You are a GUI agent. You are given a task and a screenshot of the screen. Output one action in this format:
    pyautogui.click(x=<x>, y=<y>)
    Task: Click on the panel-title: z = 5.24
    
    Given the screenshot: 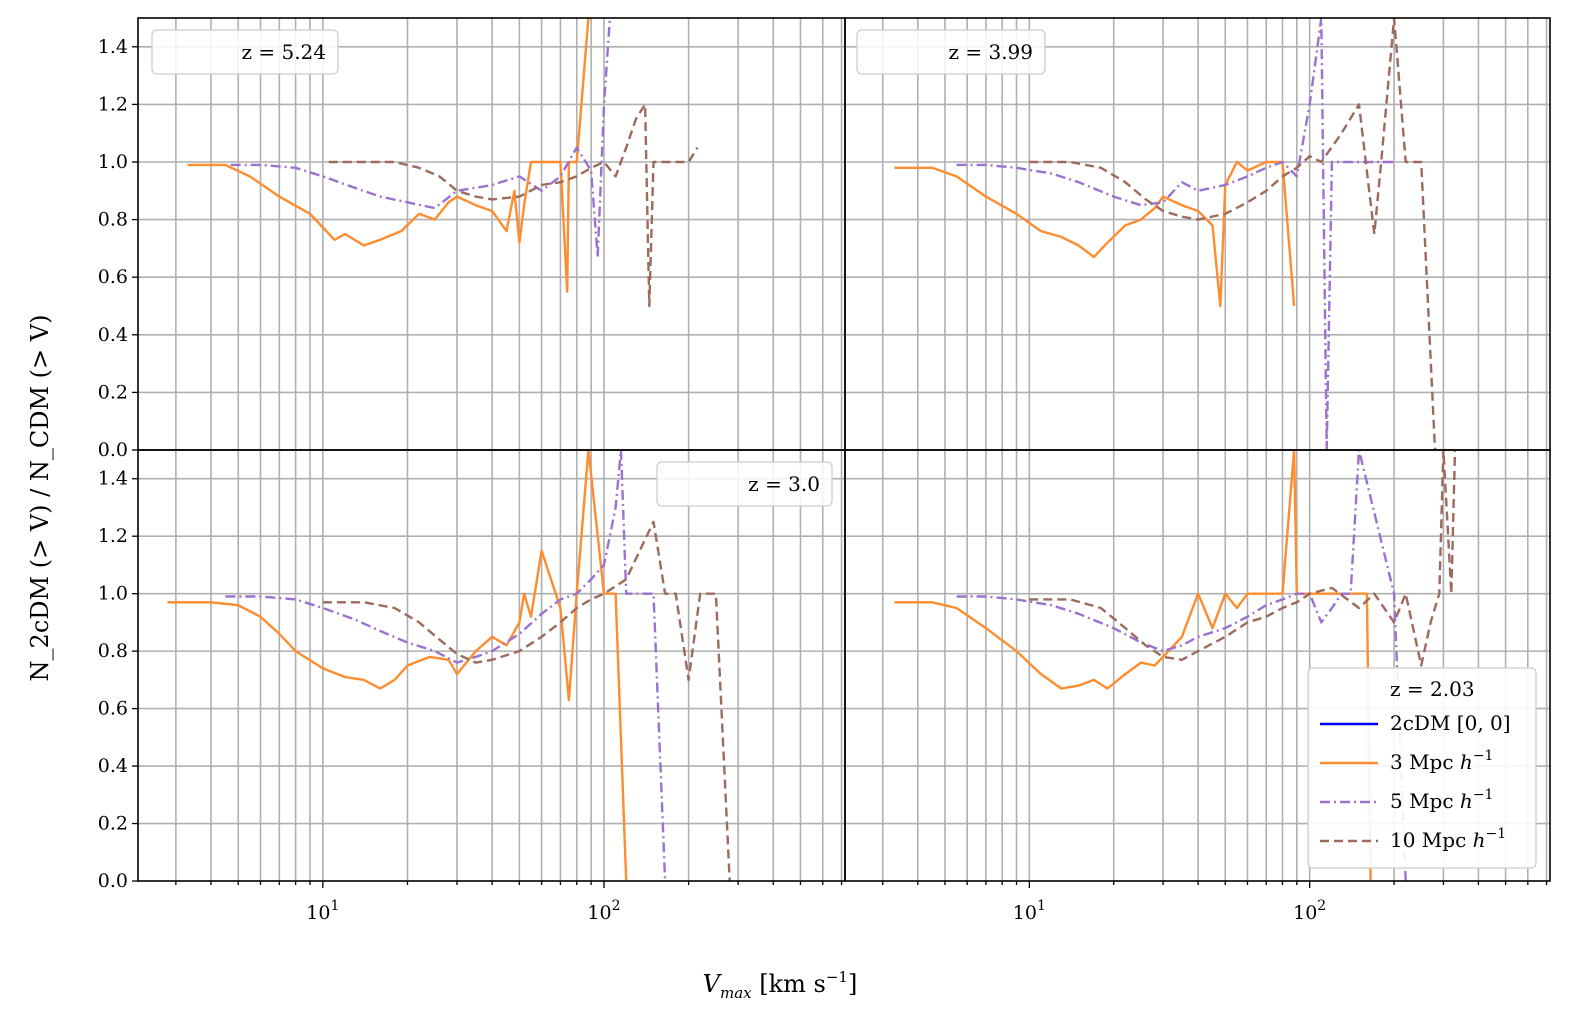 What is the action you would take?
    pyautogui.click(x=283, y=52)
    